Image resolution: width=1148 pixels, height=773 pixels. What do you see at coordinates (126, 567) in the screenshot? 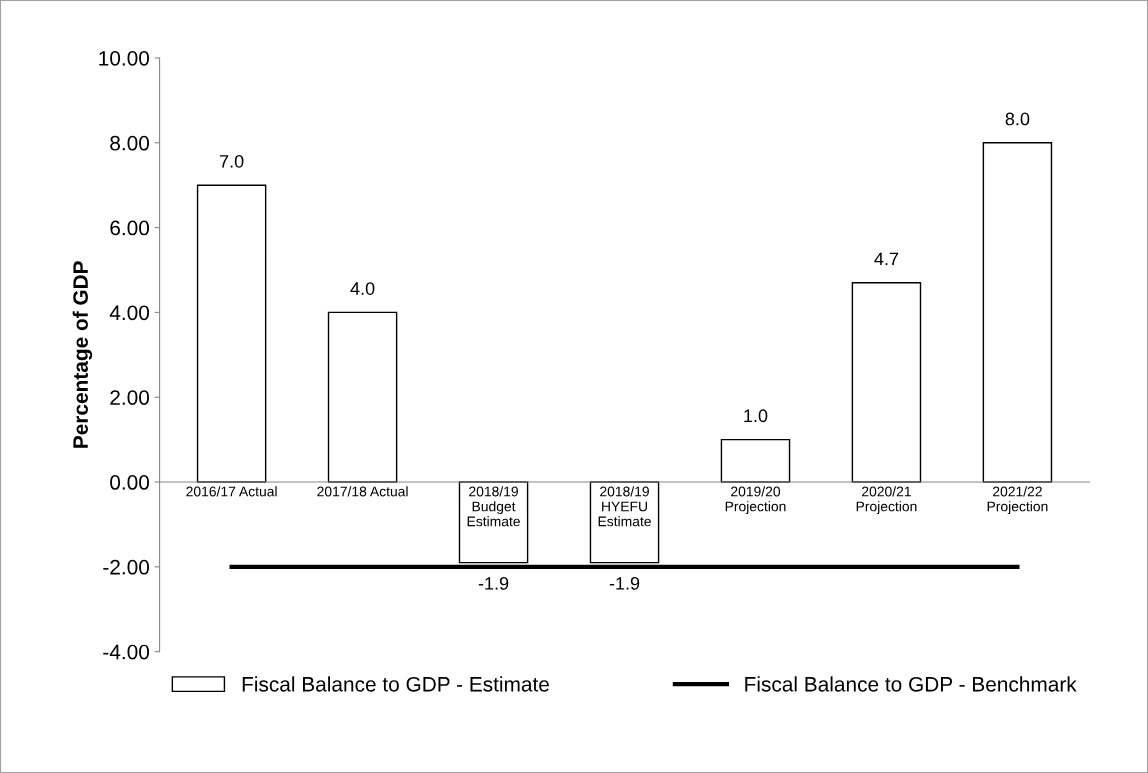
I see `y-tick-label: -2.00` at bounding box center [126, 567].